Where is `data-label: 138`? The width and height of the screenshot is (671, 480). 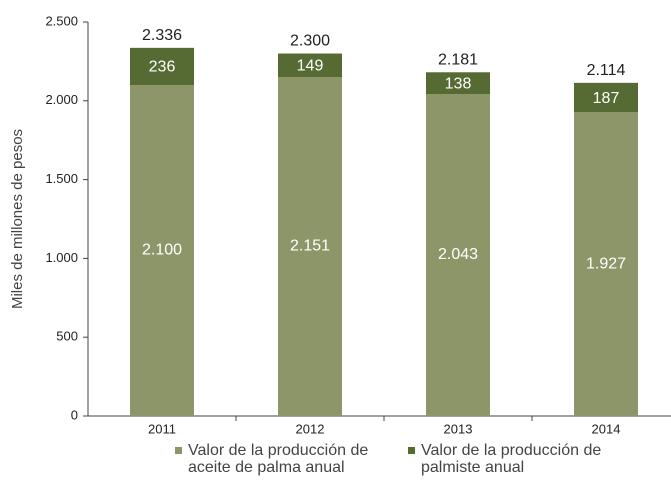
data-label: 138 is located at coordinates (458, 83).